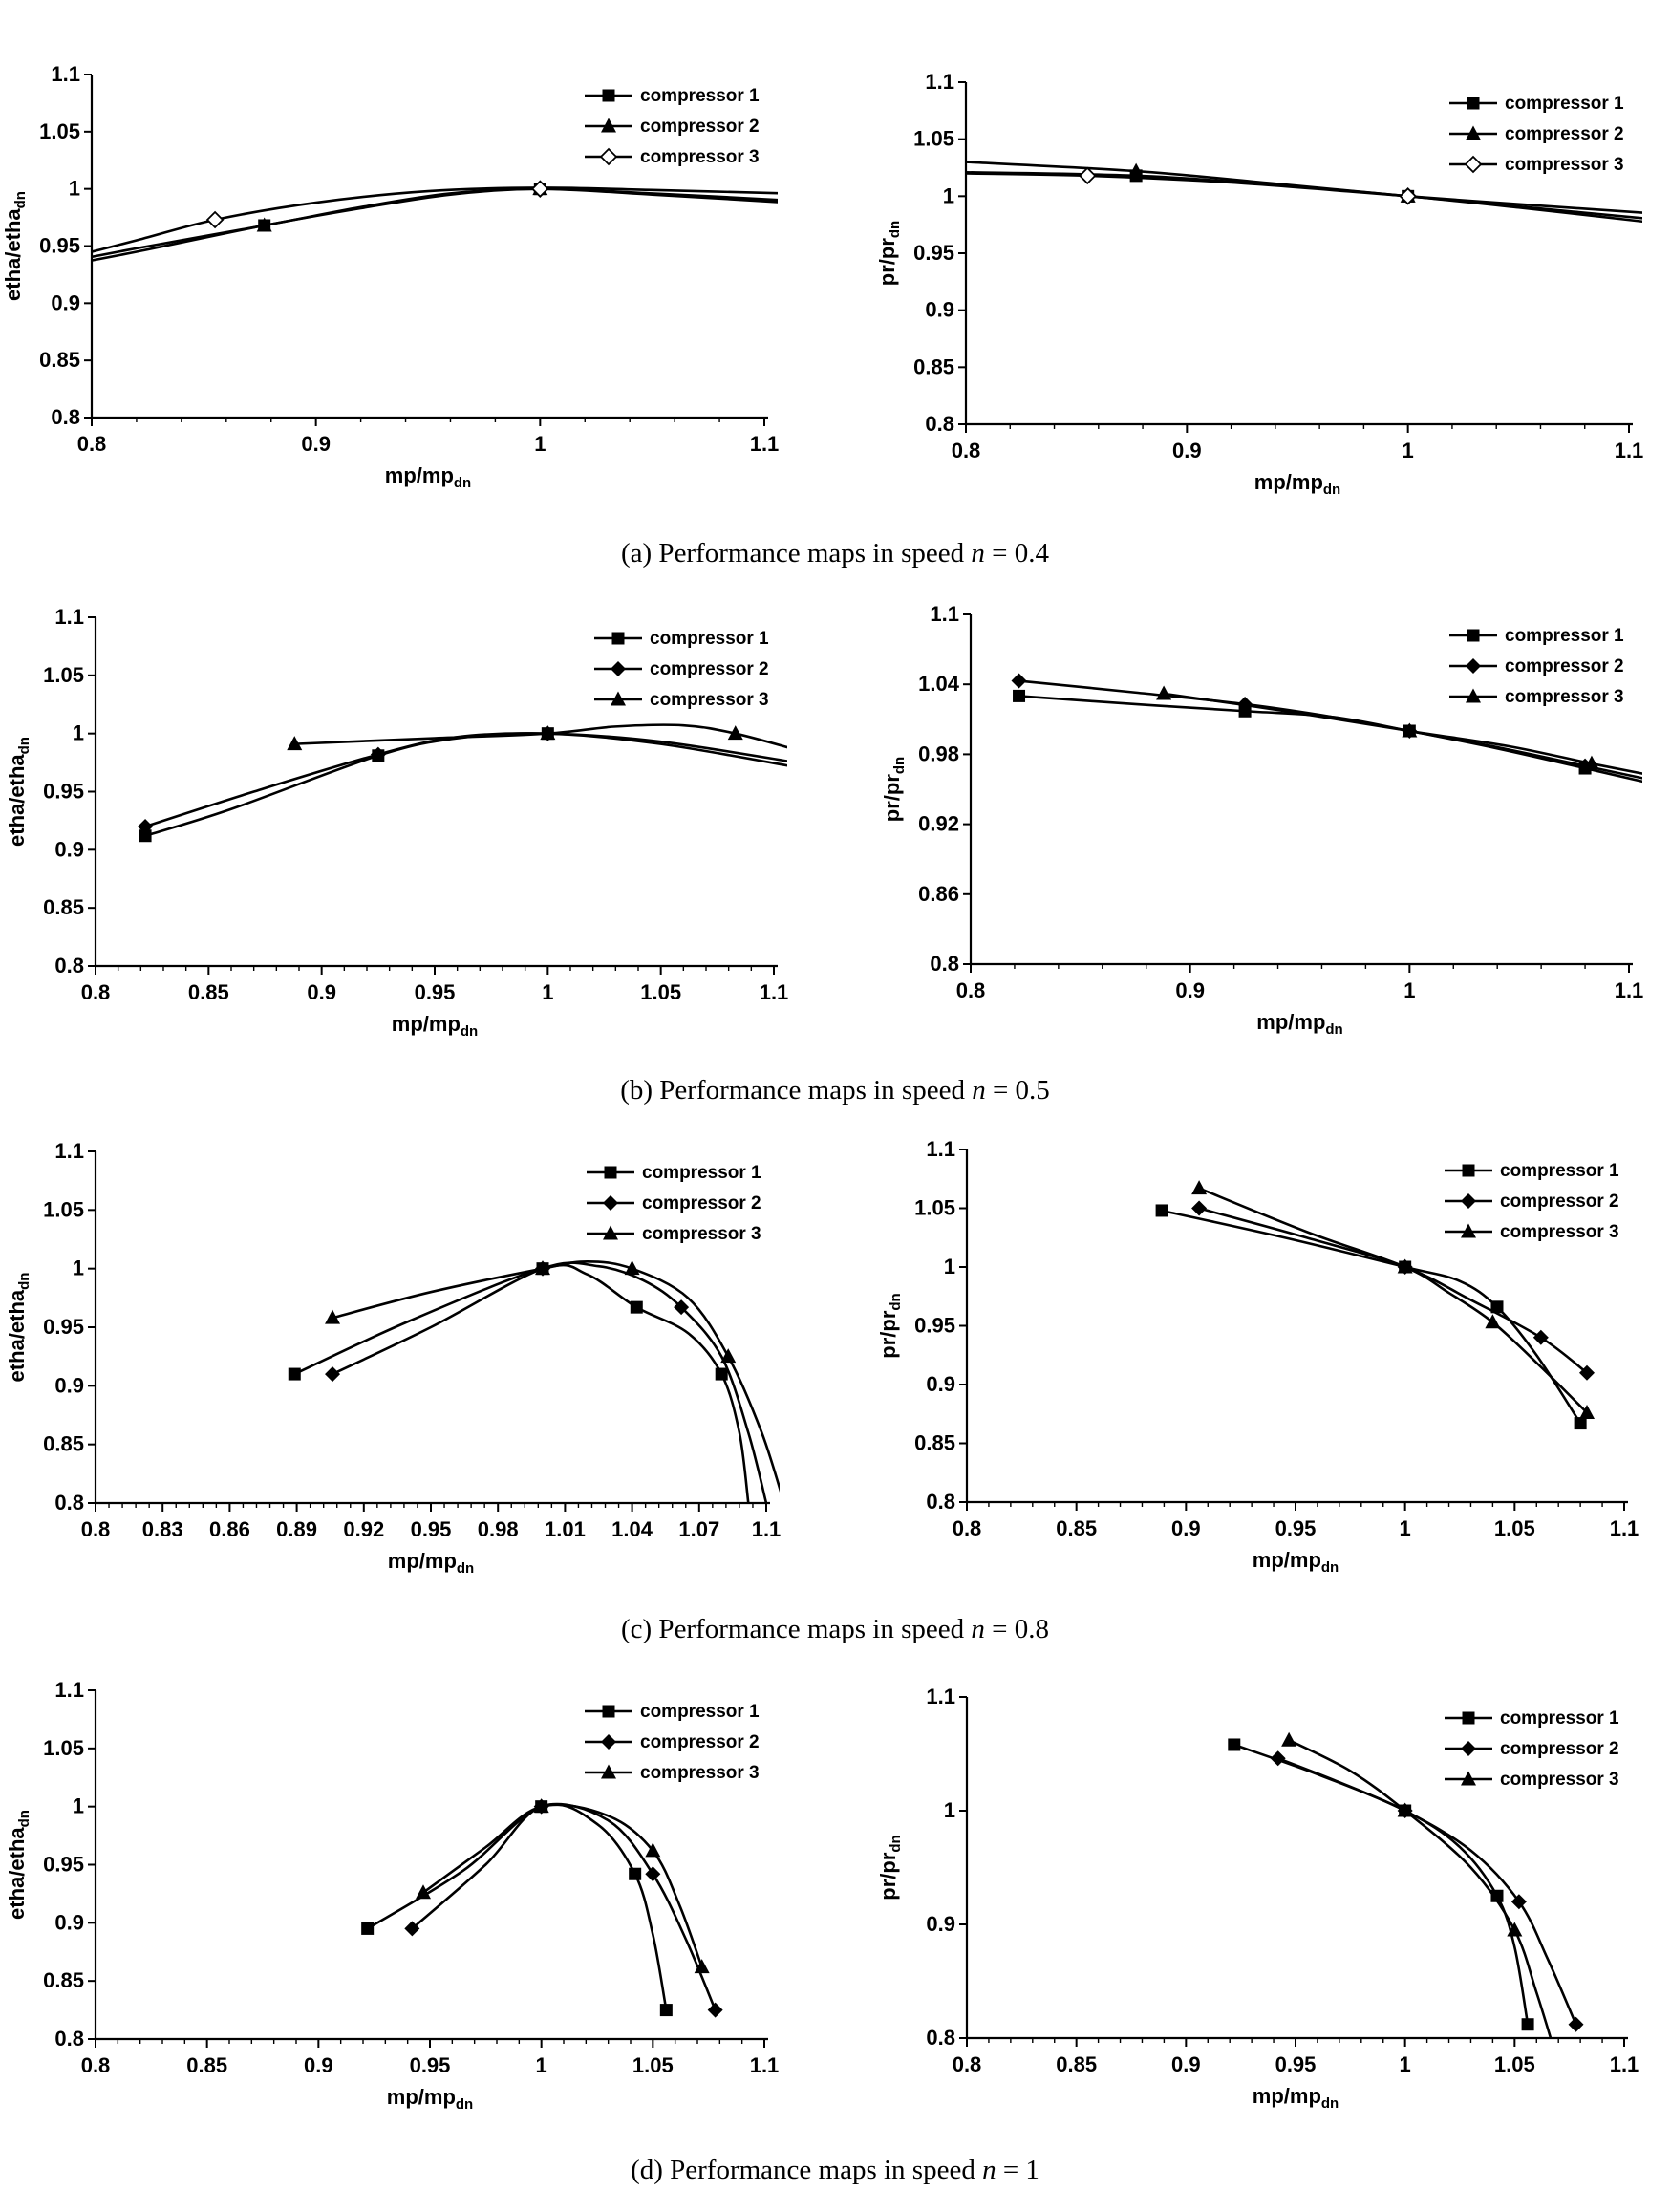 The image size is (1671, 2212). Describe the element at coordinates (939, 824) in the screenshot. I see `y-tick-label: 0.92` at that location.